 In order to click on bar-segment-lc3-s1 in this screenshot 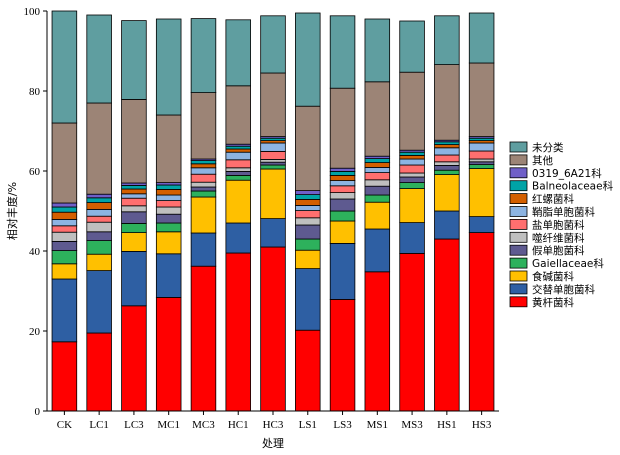, I will do `click(134, 278)`.